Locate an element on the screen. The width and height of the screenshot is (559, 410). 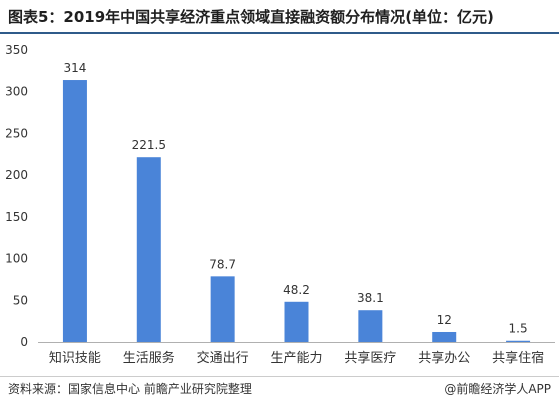
y-tick-label: 0 is located at coordinates (24, 342).